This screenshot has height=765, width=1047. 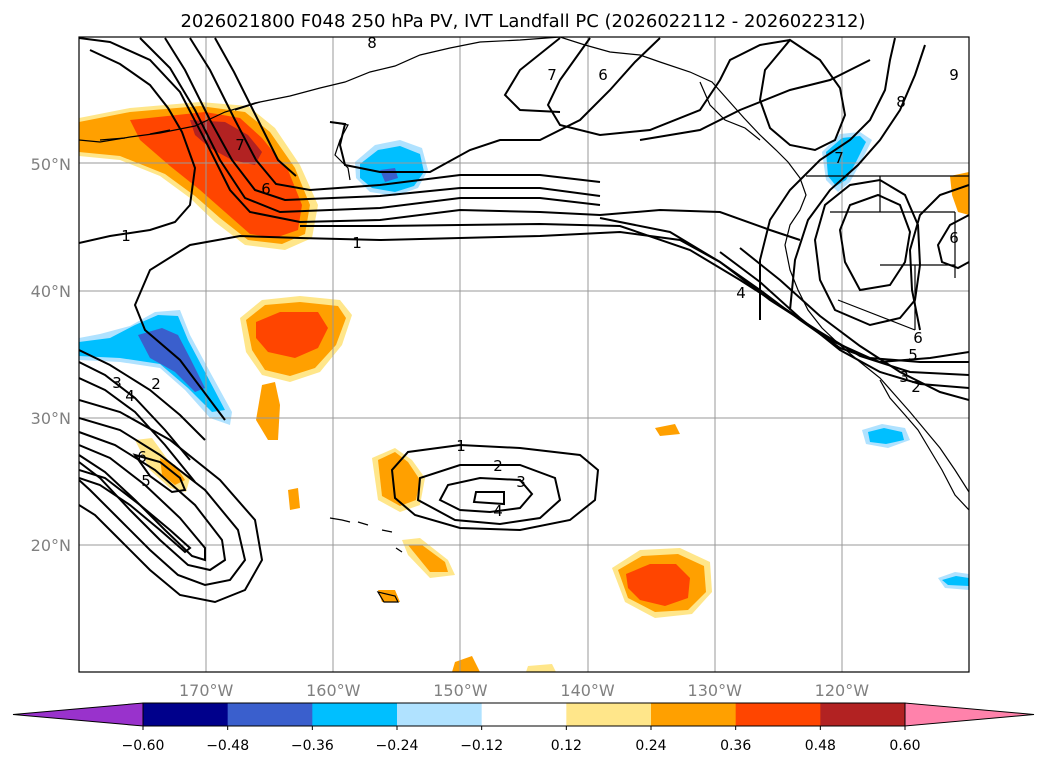 What do you see at coordinates (650, 746) in the screenshot?
I see `colorbar-tick-label: 0.24` at bounding box center [650, 746].